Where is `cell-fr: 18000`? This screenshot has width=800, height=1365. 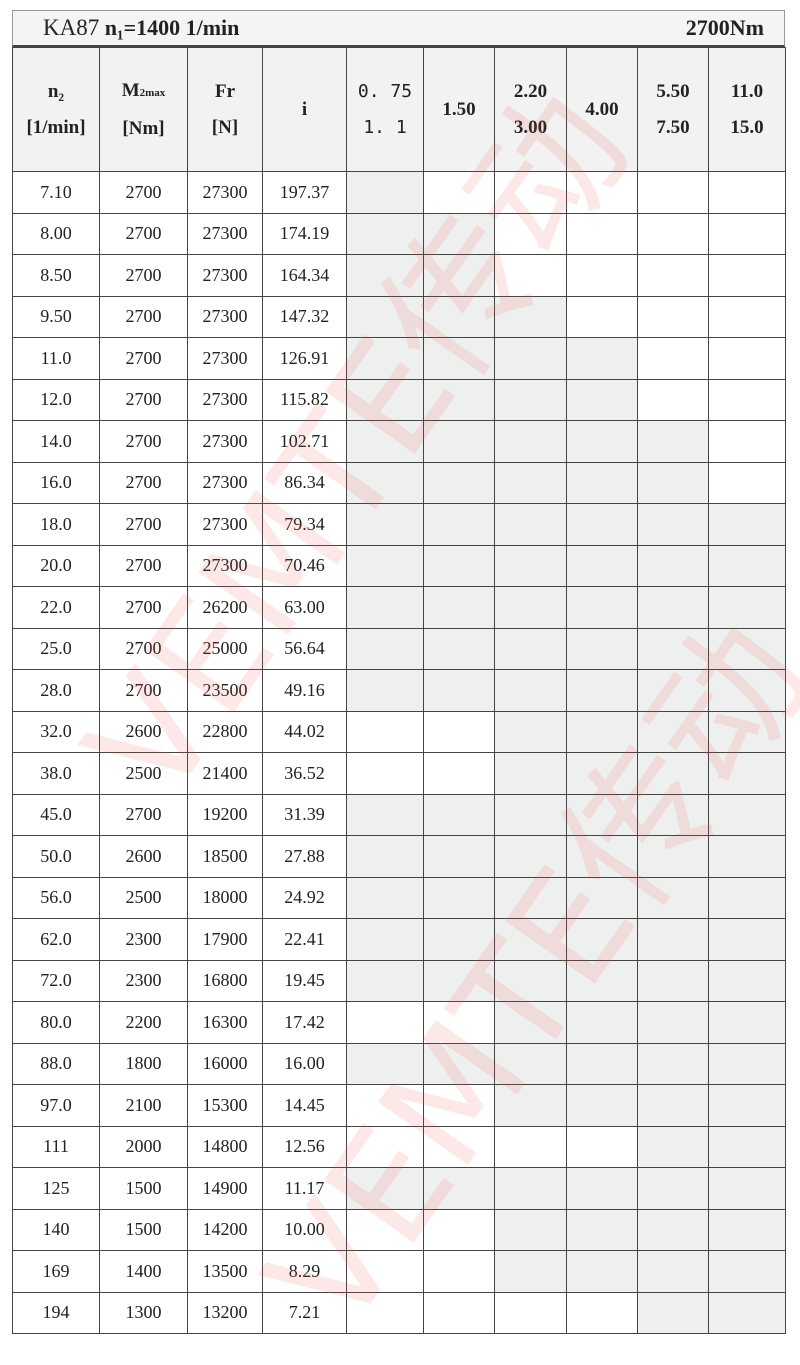 cell-fr: 18000 is located at coordinates (225, 897).